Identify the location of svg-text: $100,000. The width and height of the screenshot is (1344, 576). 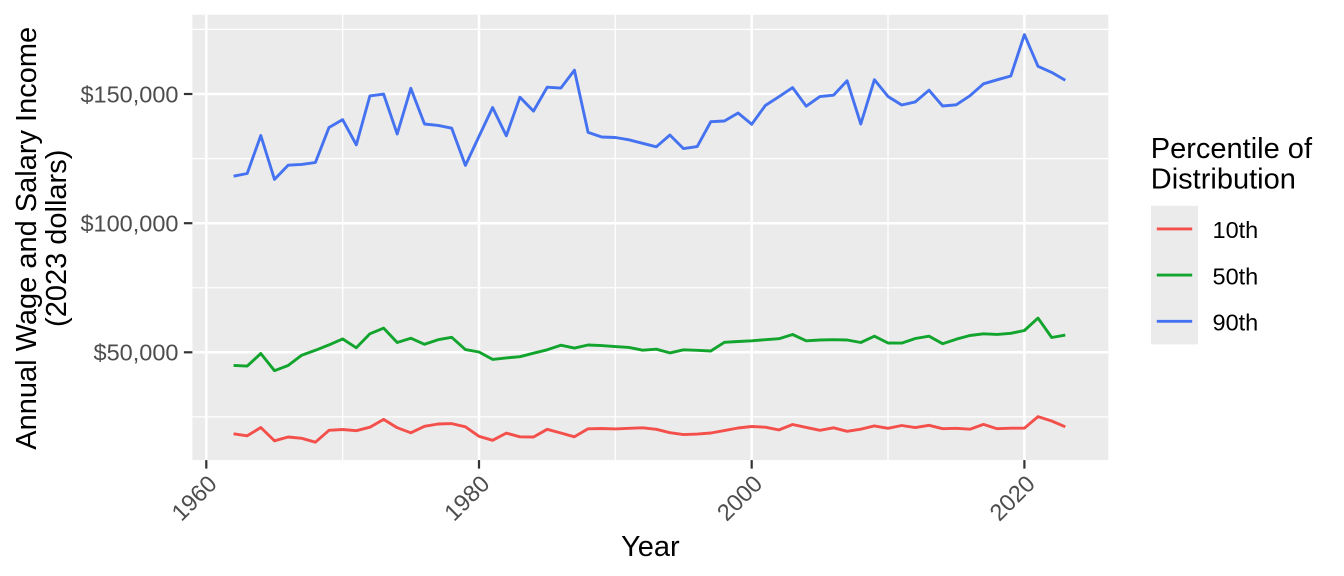
(129, 224).